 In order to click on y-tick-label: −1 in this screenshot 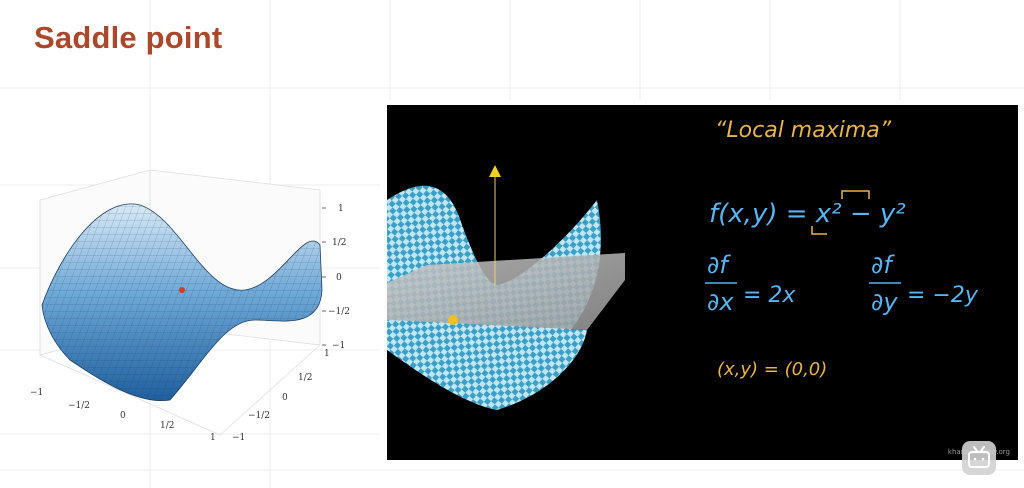, I will do `click(238, 438)`.